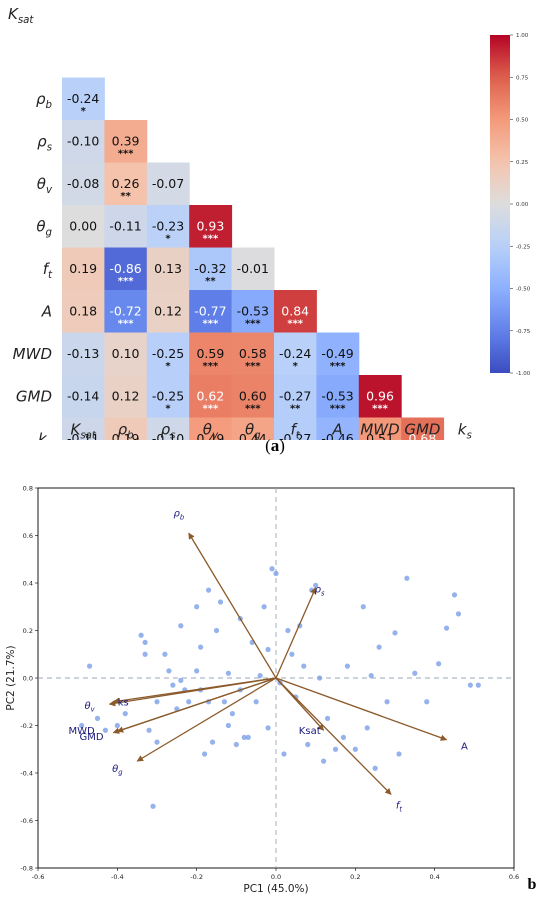  I want to click on heatmap-cell-GMD-ft, so click(295, 396).